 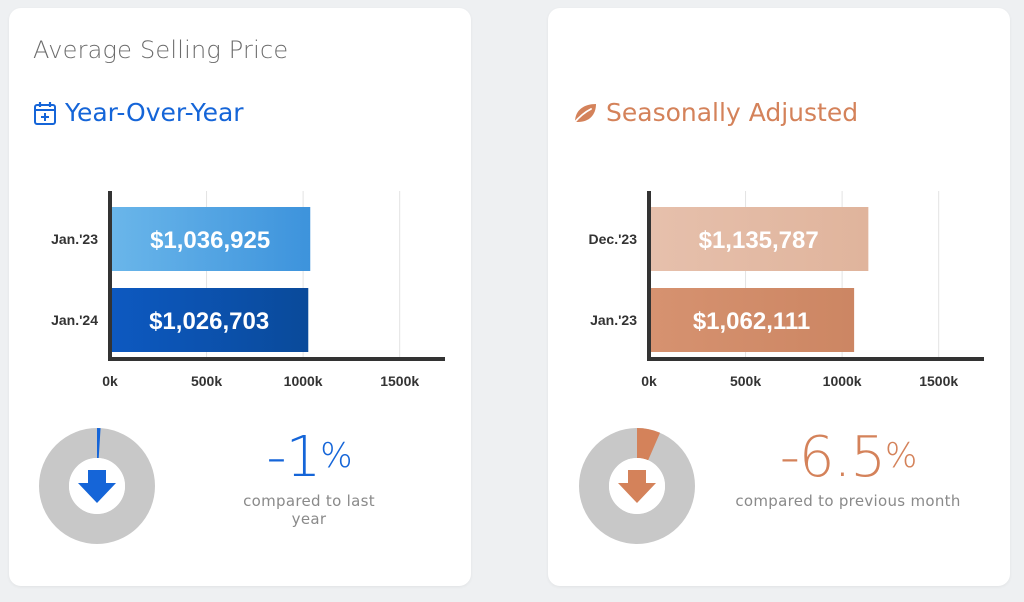 What do you see at coordinates (74, 320) in the screenshot?
I see `category-label: Jan.'24` at bounding box center [74, 320].